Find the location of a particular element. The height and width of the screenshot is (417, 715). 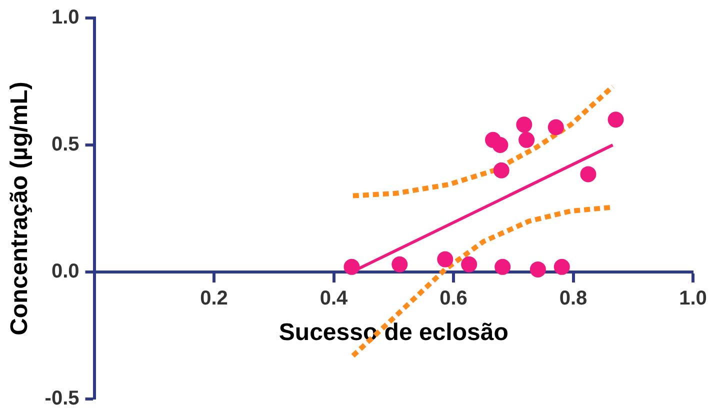

x-tick-label: 0.4 is located at coordinates (334, 299).